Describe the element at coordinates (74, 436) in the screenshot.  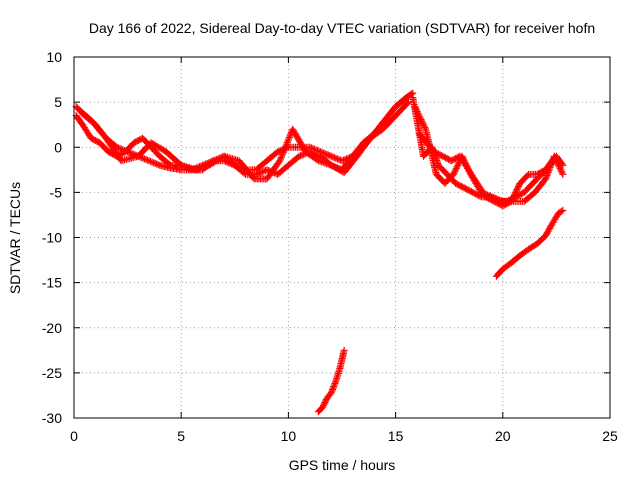
I see `x-tick-label: 0` at that location.